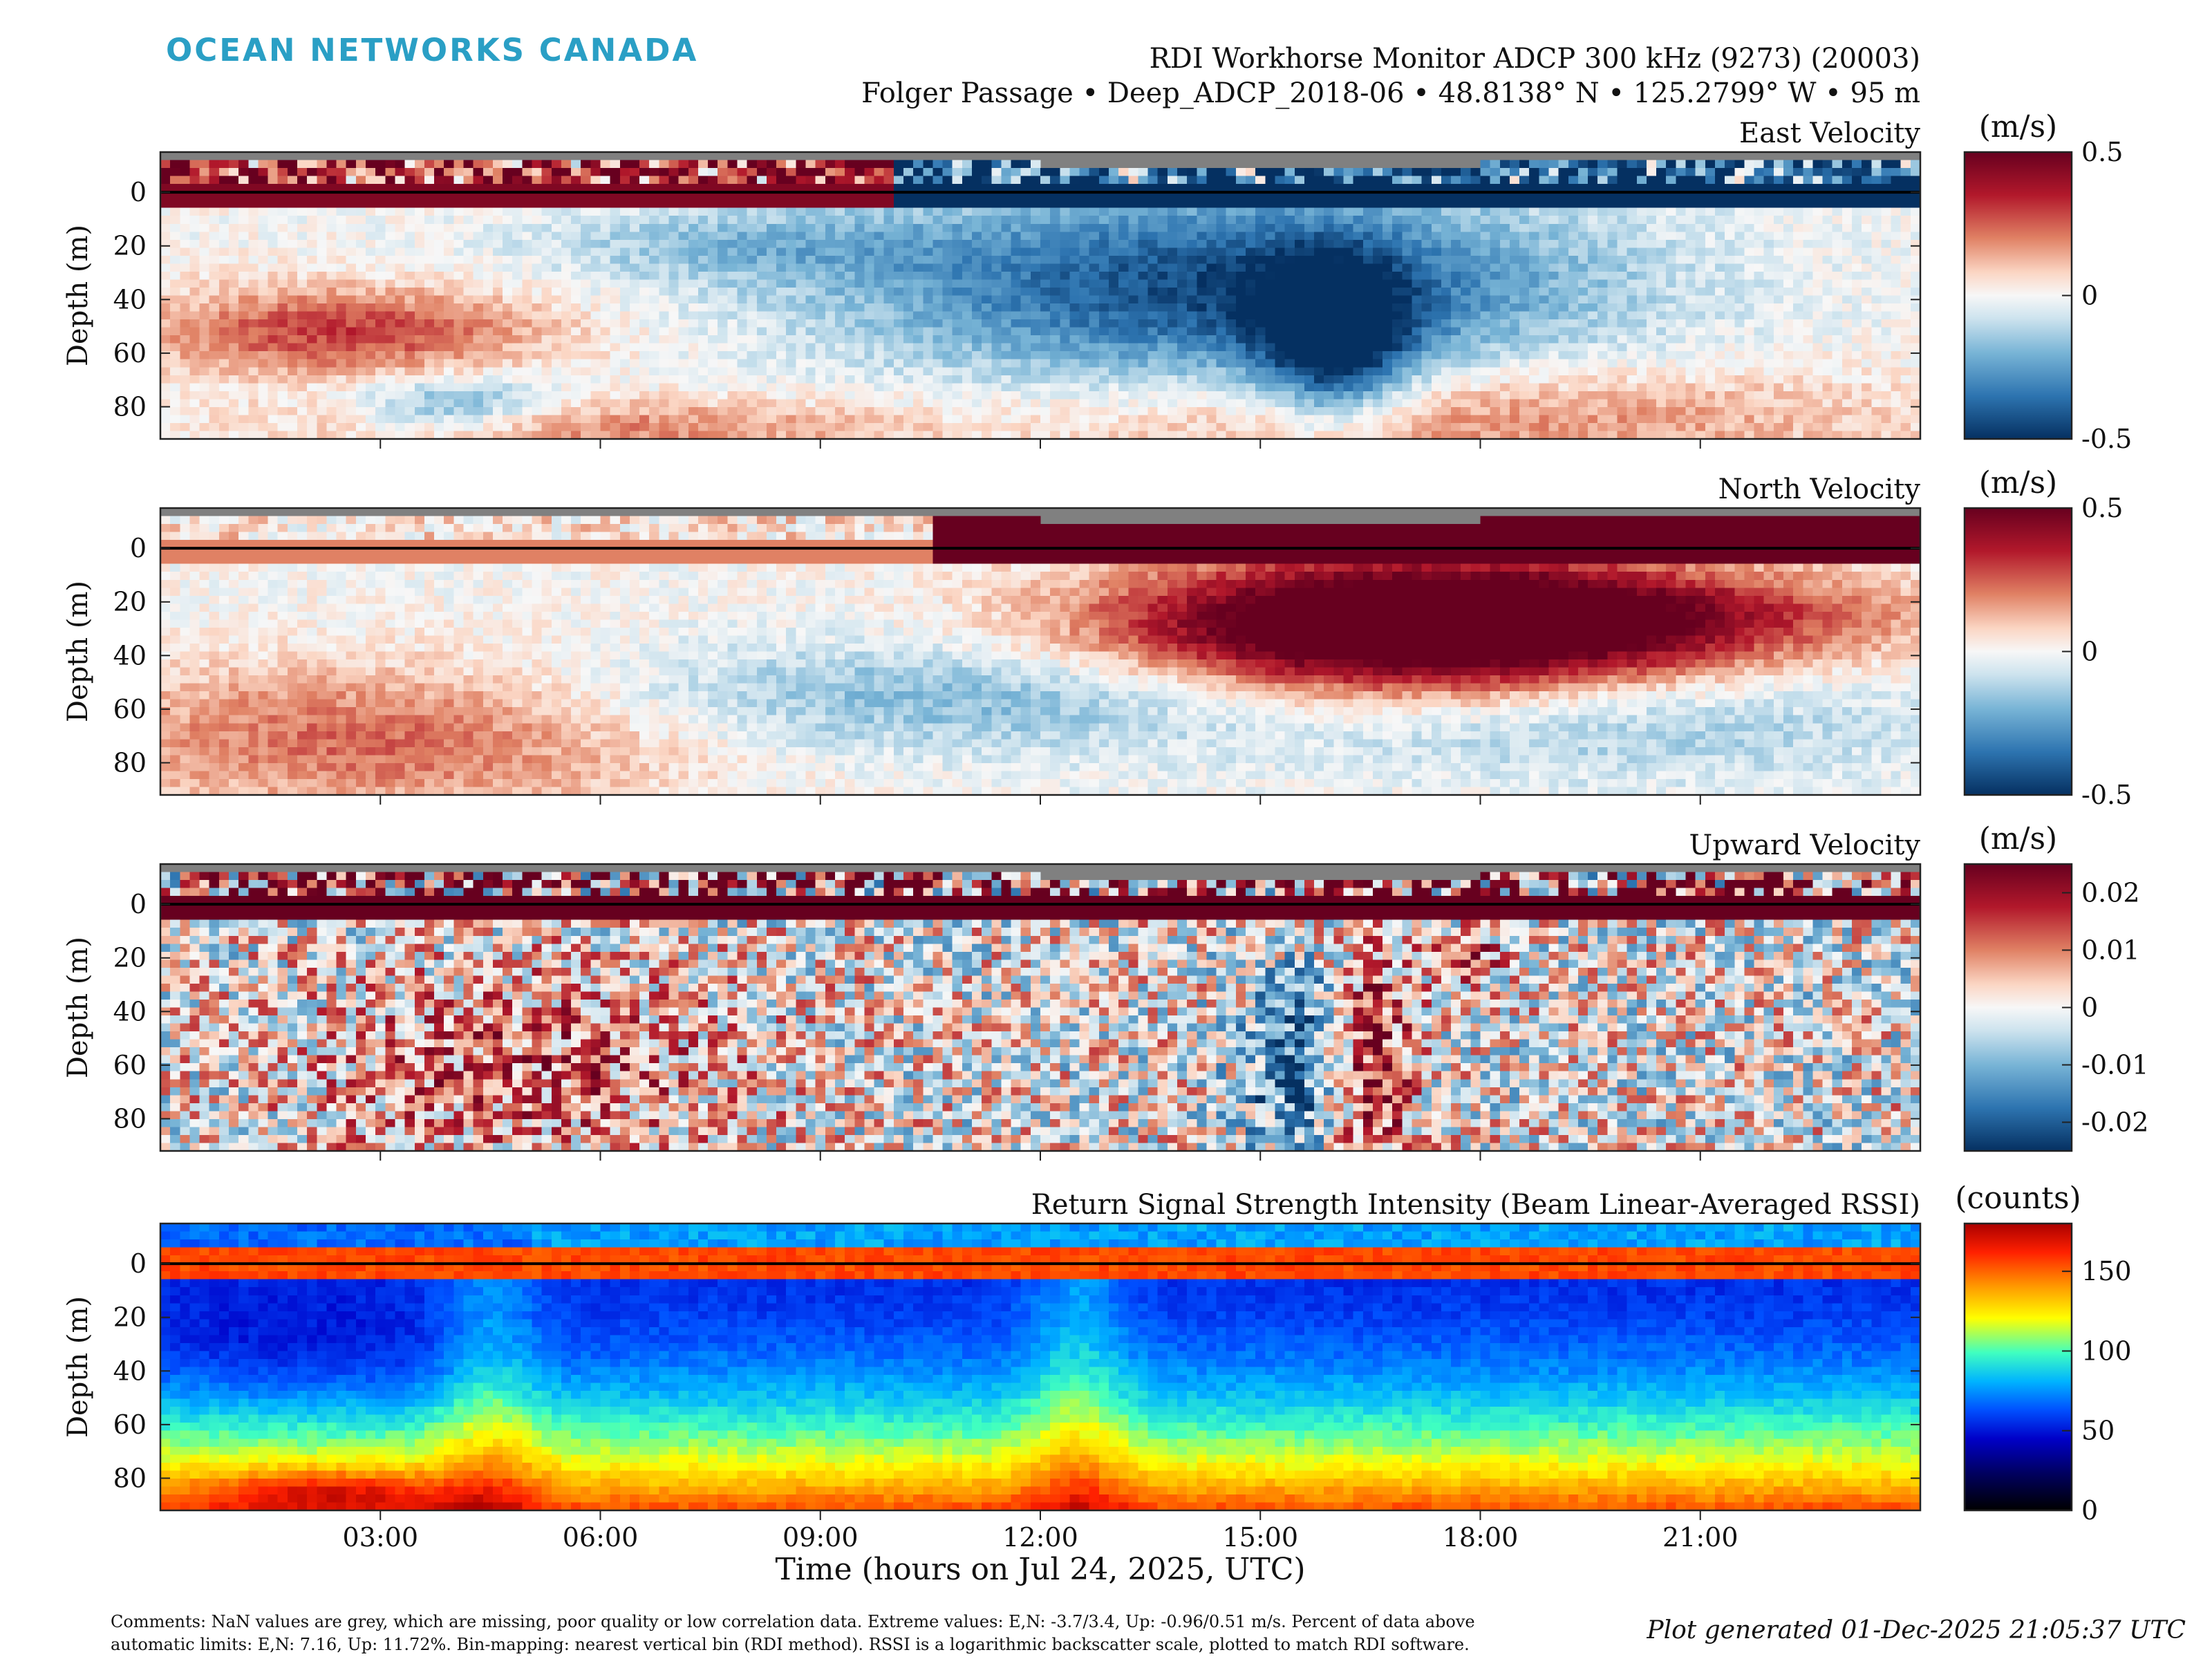  I want to click on colorbar-frame, so click(2018, 1367).